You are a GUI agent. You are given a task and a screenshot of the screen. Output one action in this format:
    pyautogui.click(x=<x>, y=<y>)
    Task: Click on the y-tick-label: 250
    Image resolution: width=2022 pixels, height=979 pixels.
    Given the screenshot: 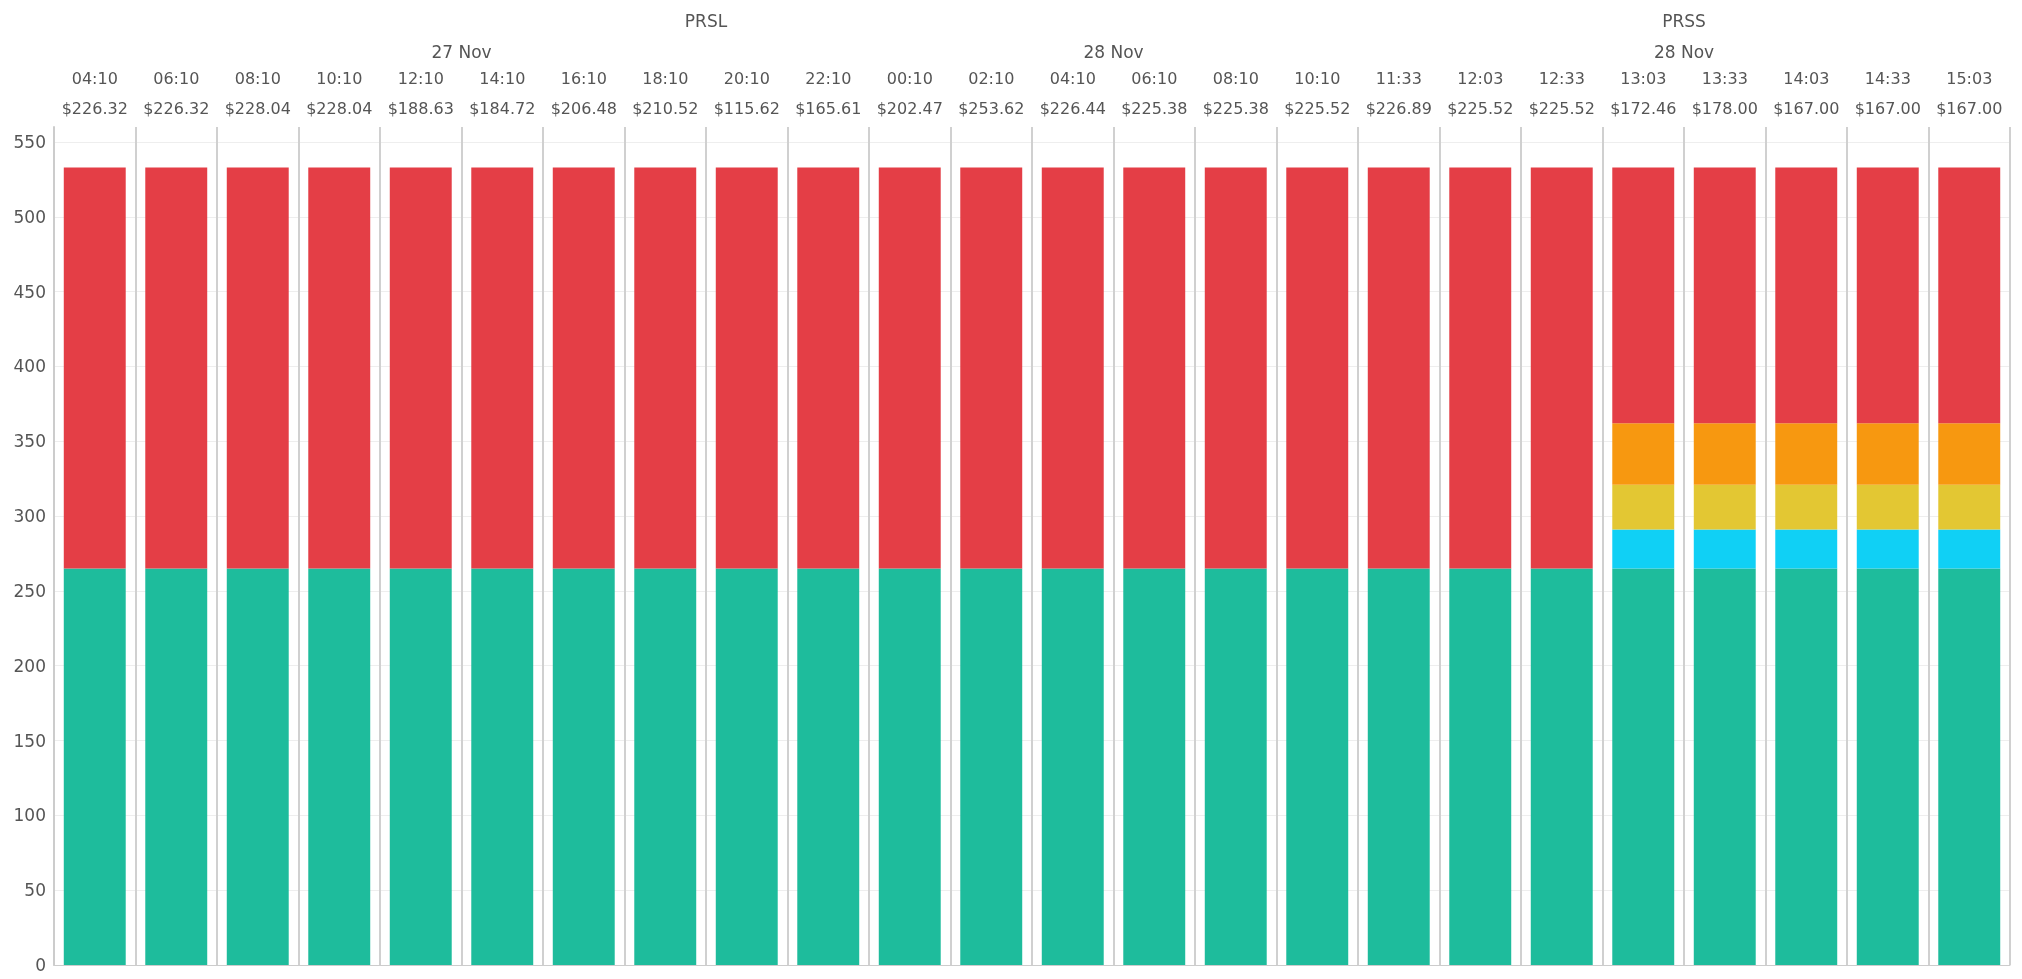 What is the action you would take?
    pyautogui.click(x=29, y=590)
    